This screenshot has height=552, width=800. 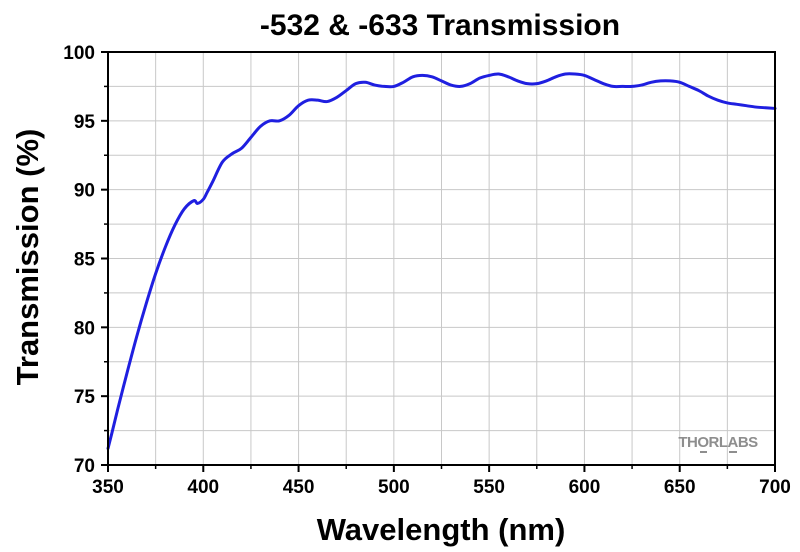 I want to click on y-axis-label: Transmission (%), so click(x=27, y=257).